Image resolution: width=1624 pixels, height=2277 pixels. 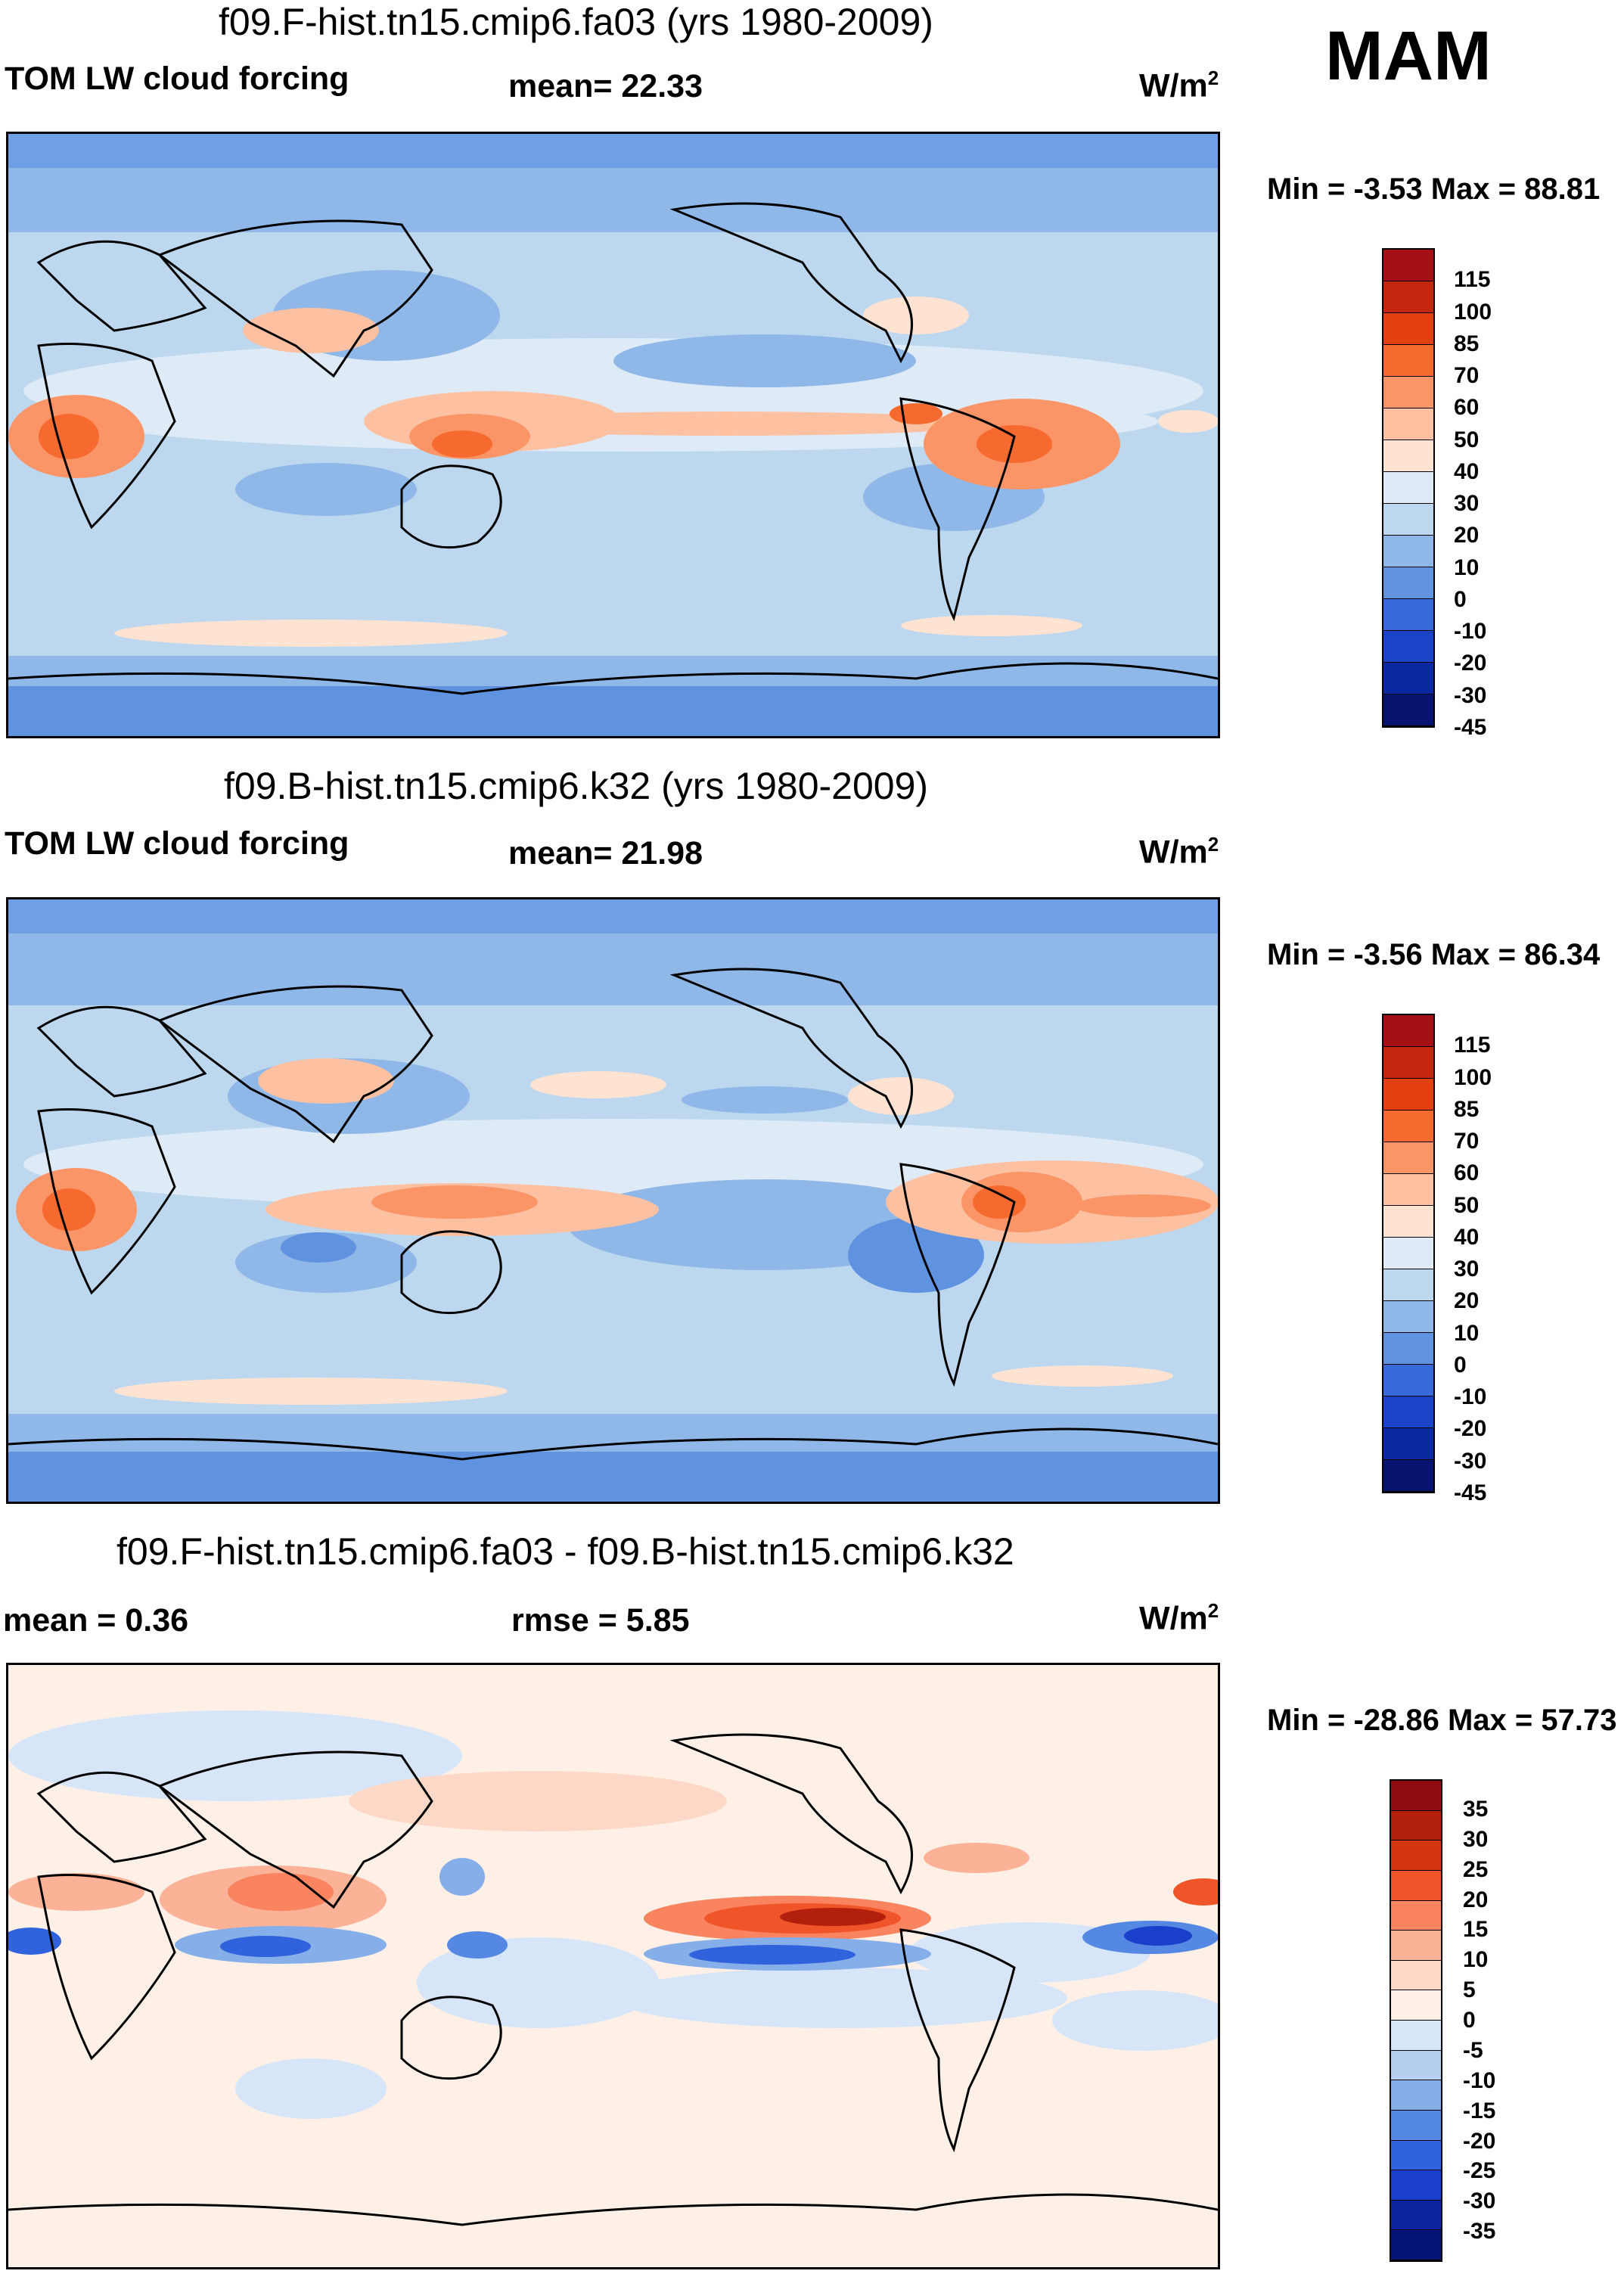 I want to click on panel3-colorbar-labels: 35 30 25 20 15 10 5 0 -5 -10 -15 -20 -25 -30 -35, so click(x=1508, y=2020).